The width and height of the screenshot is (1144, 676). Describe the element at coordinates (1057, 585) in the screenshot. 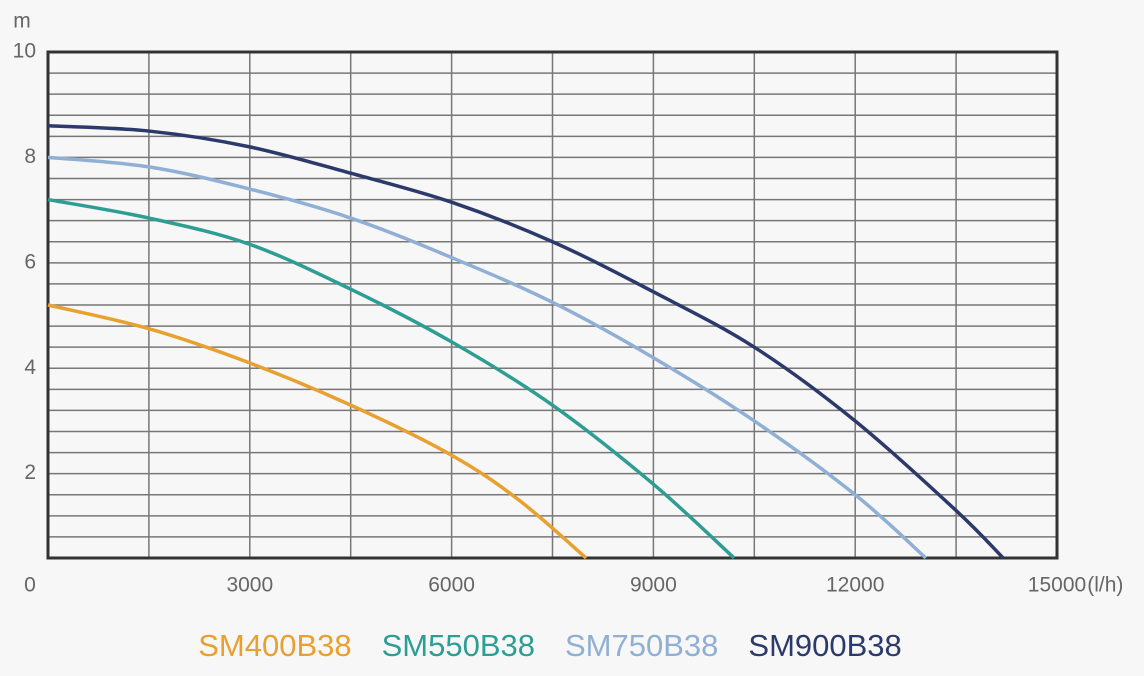

I see `x-tick-label: 15000` at that location.